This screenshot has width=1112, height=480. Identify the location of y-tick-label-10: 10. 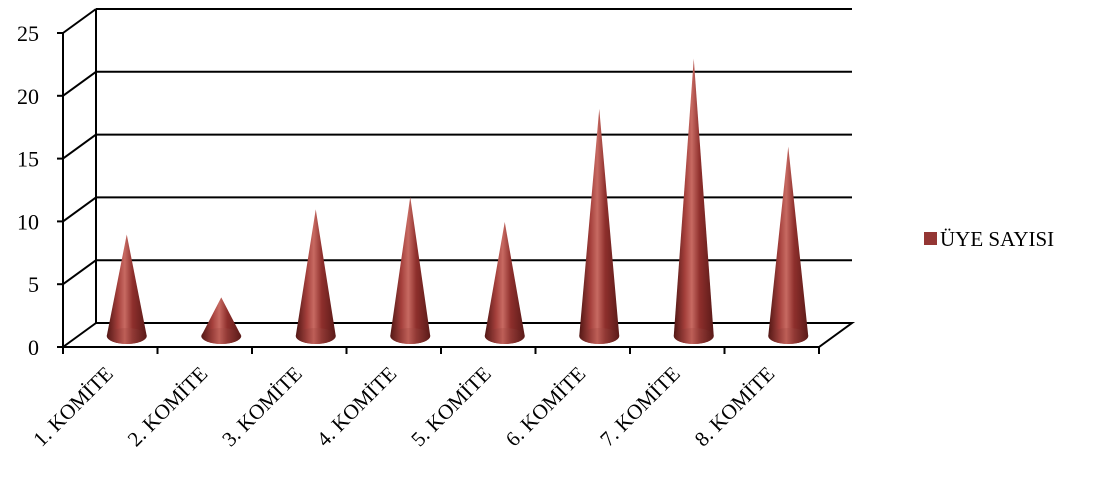
(28, 221).